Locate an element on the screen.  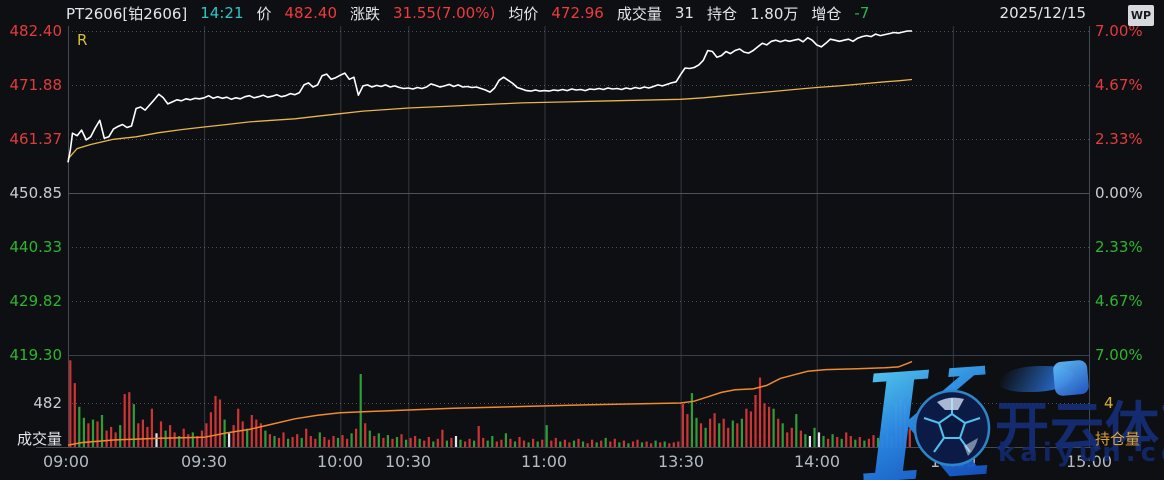
wp-logo-badge: WP is located at coordinates (1141, 15).